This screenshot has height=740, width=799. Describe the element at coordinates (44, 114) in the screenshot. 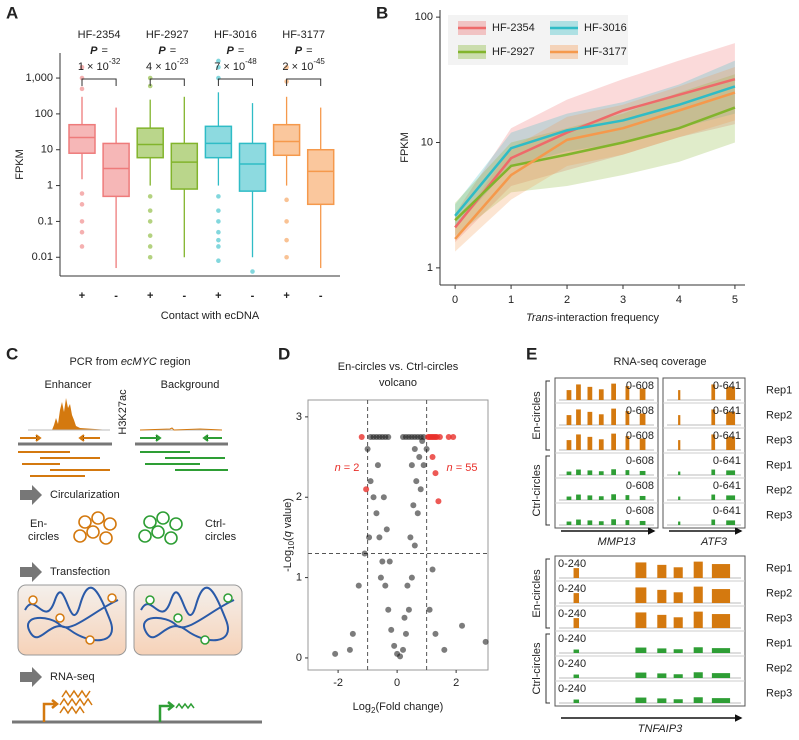

I see `y-tick-label: 100` at that location.